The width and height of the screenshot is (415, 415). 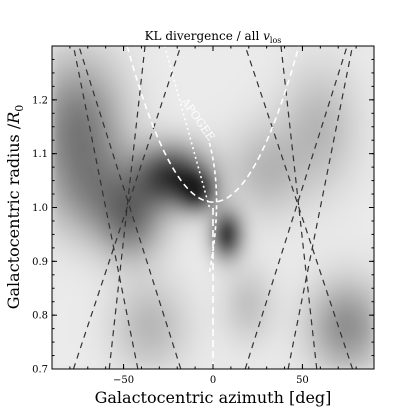 What do you see at coordinates (40, 370) in the screenshot?
I see `y-tick-label: 0.7` at bounding box center [40, 370].